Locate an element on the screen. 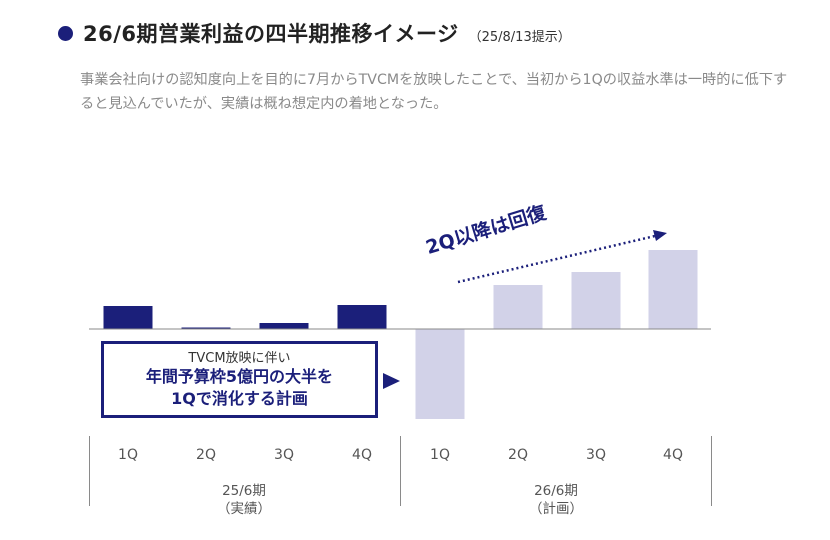  group-label-fy26-sub: （計画） is located at coordinates (556, 509).